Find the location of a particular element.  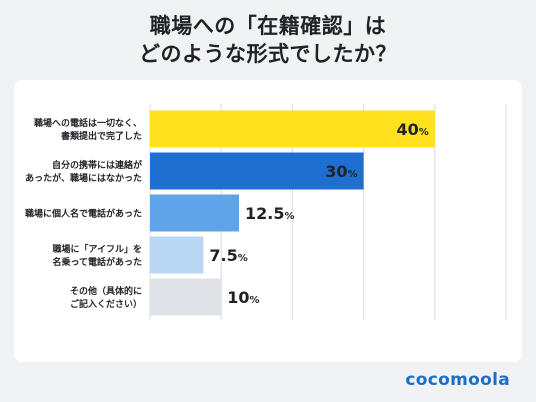

category-label: 自分の携帯には連絡があったが、職場にはなかった is located at coordinates (84, 171).